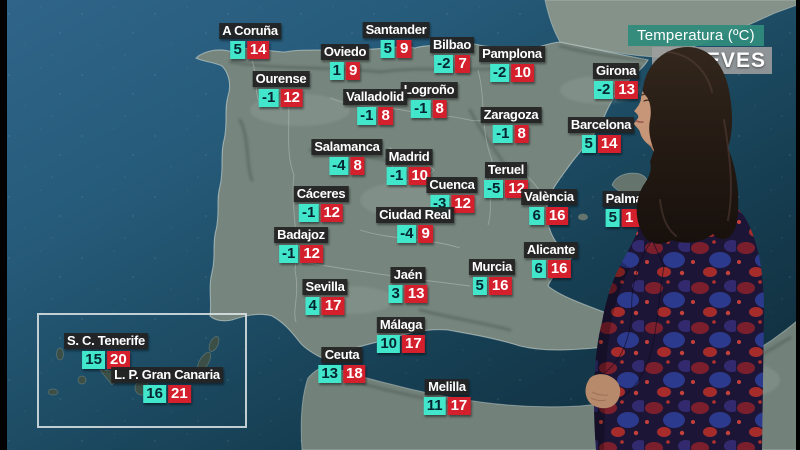  Describe the element at coordinates (536, 216) in the screenshot. I see `min-temp-badge: 6` at that location.